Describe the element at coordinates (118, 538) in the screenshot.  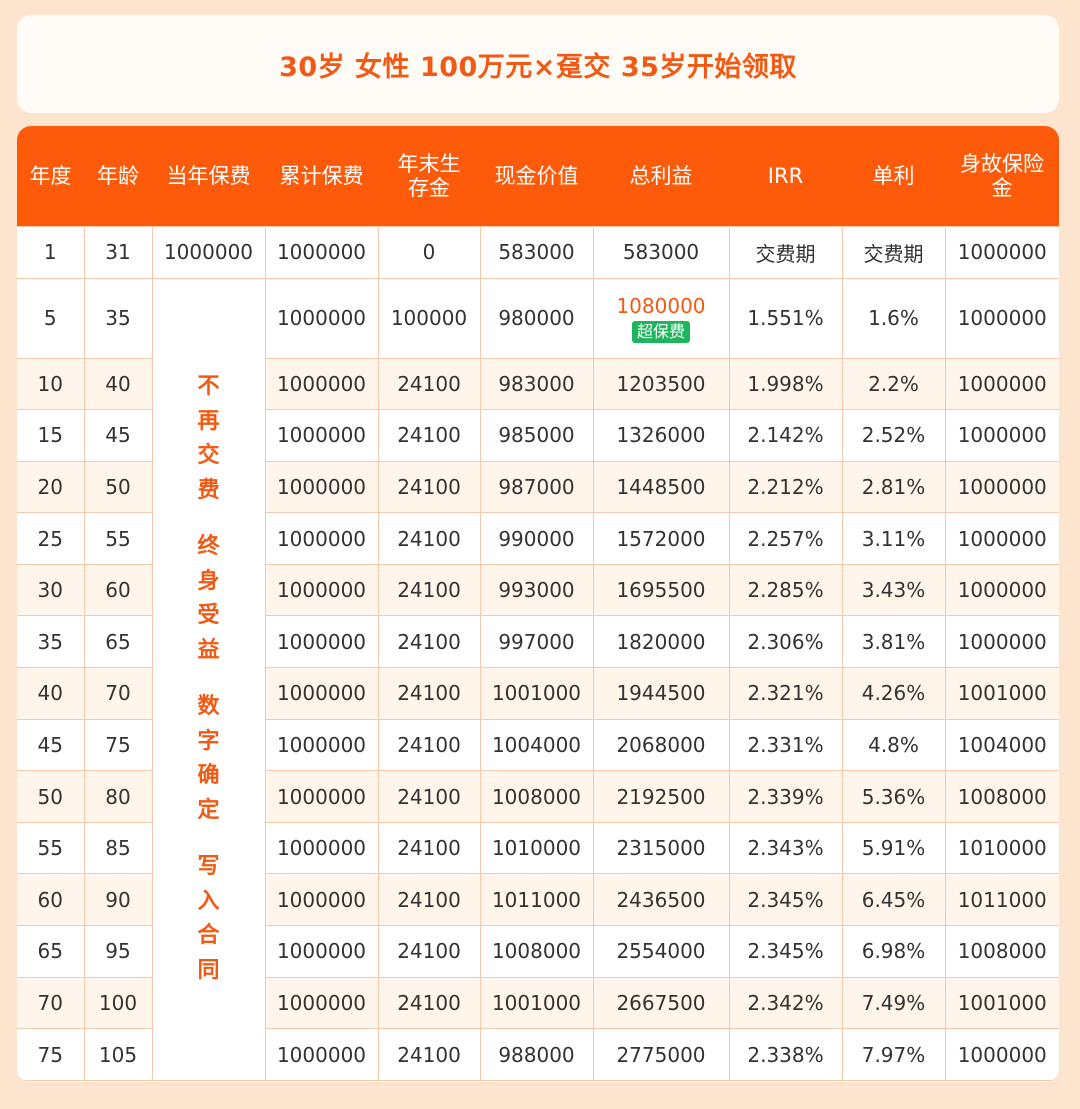
I see `cell-age: 55` at that location.